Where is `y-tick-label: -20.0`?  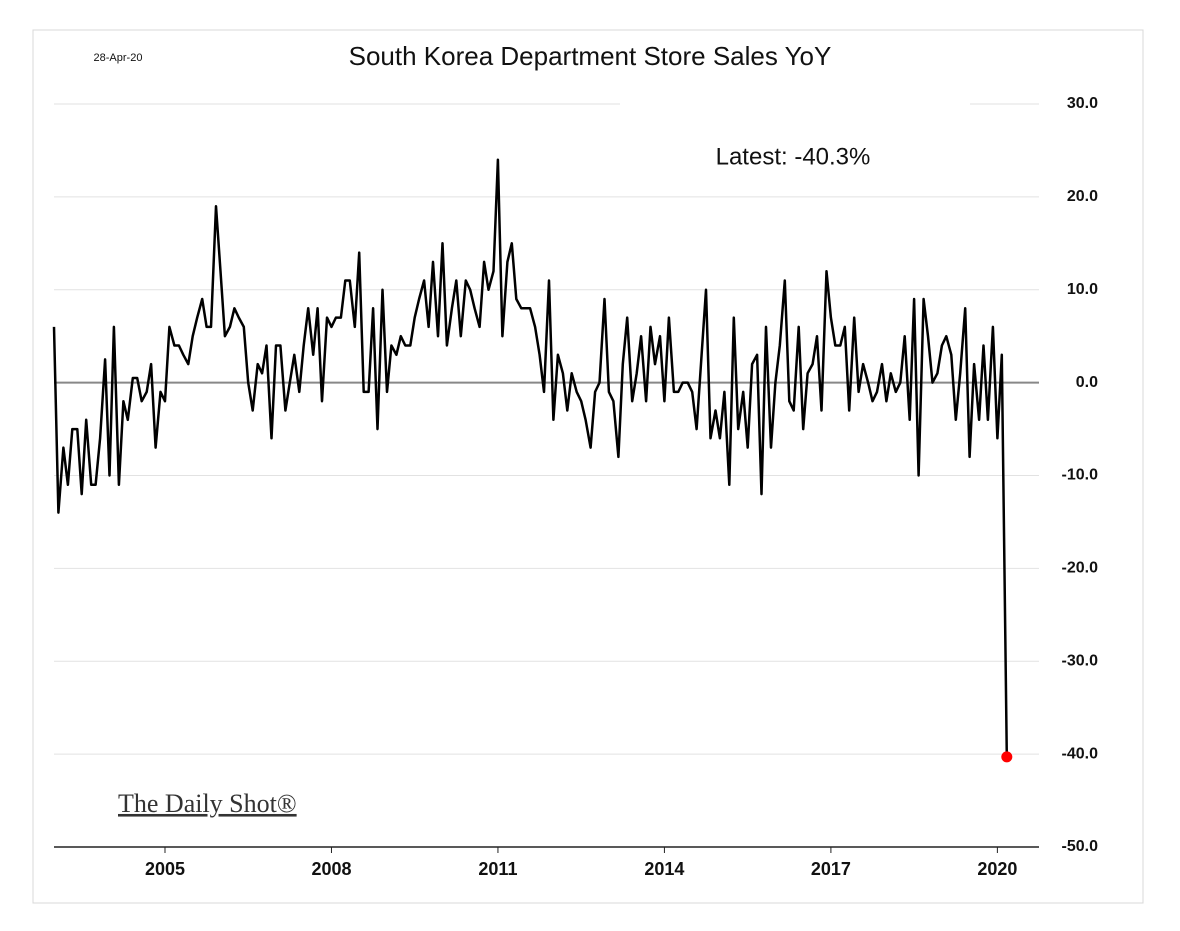
y-tick-label: -20.0 is located at coordinates (1080, 568).